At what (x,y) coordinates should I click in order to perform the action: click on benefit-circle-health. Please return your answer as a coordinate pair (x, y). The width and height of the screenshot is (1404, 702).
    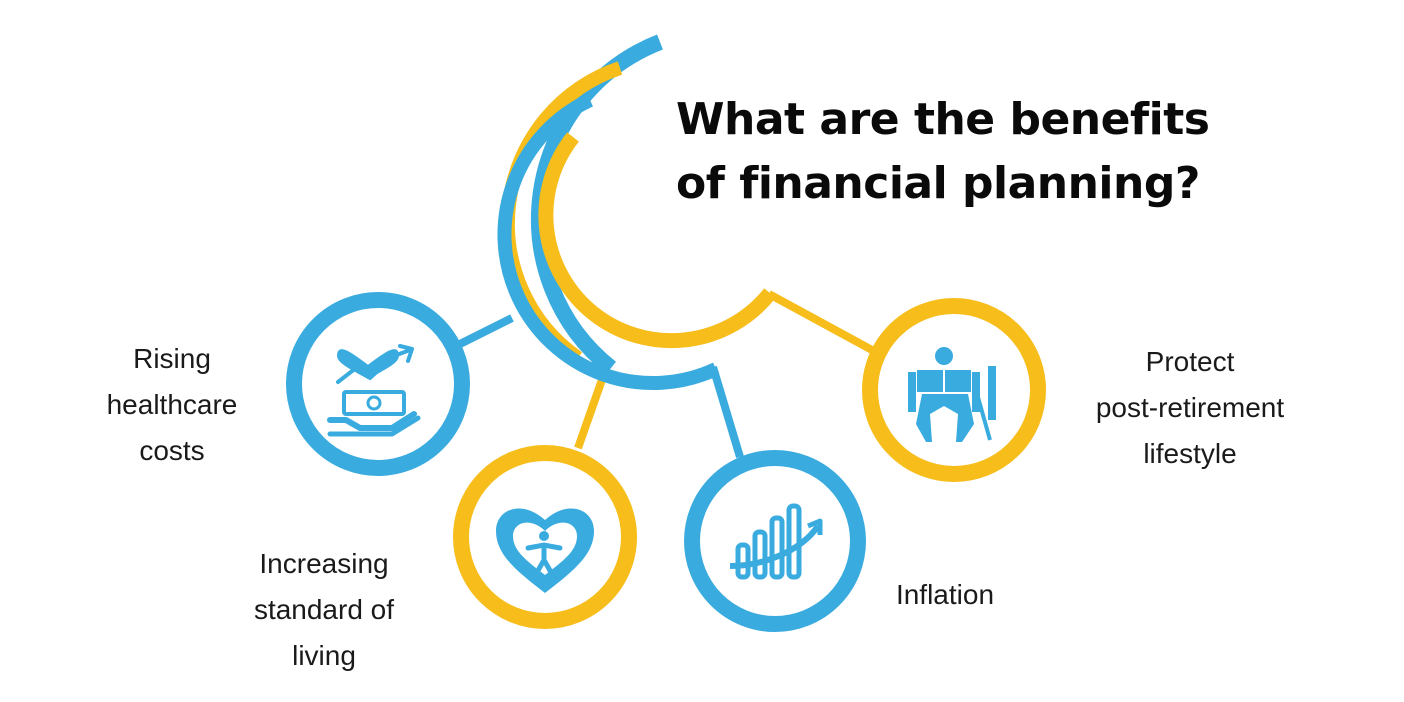
    Looking at the image, I should click on (378, 384).